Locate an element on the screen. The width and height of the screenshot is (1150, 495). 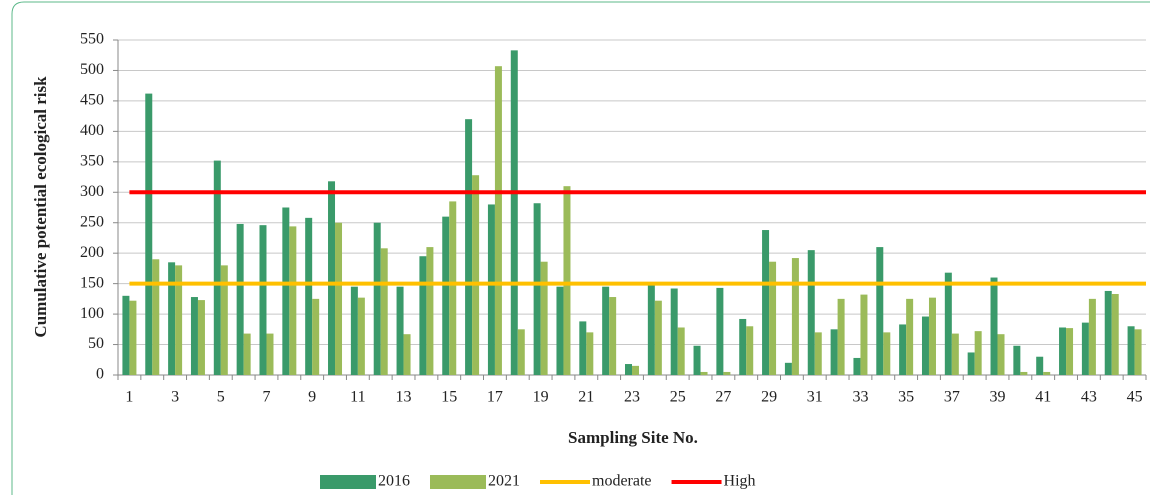
y-tick-label: 100 is located at coordinates (92, 313).